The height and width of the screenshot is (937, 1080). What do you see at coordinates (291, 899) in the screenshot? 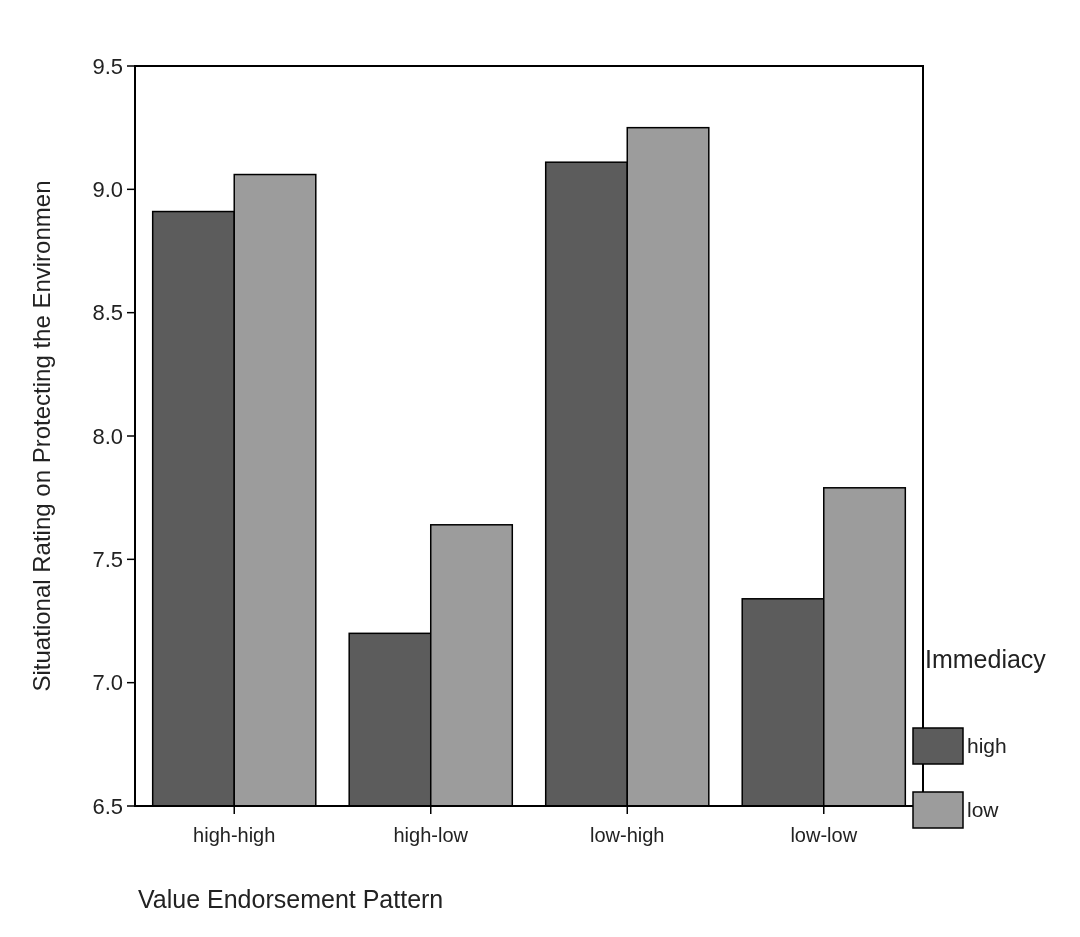
I see `x-axis-title: Value Endorsement Pattern` at bounding box center [291, 899].